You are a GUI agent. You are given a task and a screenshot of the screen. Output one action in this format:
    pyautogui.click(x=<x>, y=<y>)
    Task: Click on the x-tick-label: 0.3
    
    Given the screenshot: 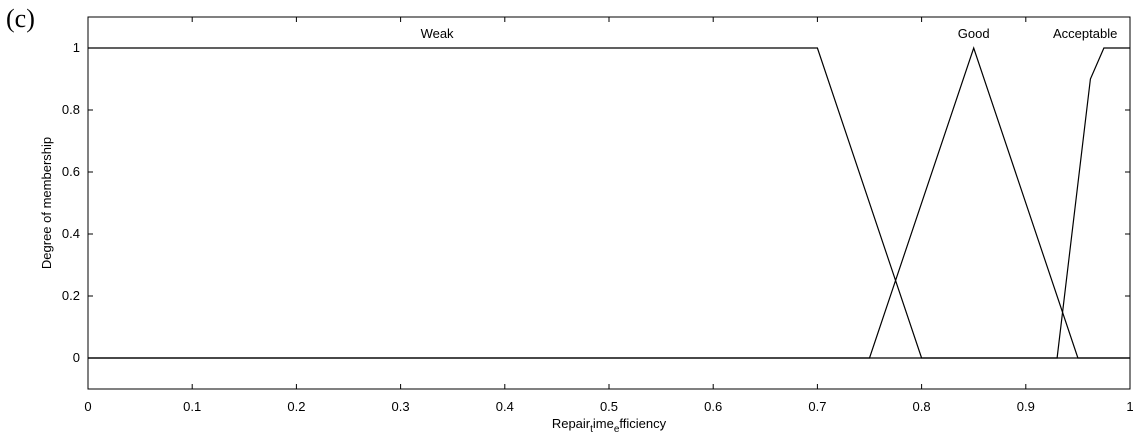 What is the action you would take?
    pyautogui.click(x=401, y=406)
    